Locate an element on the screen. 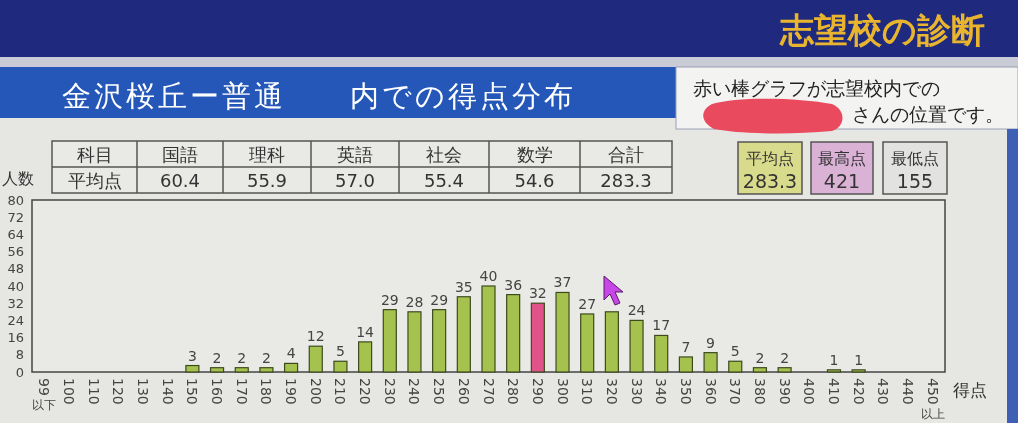 The width and height of the screenshot is (1018, 423). x-tick-label: 320 is located at coordinates (611, 391).